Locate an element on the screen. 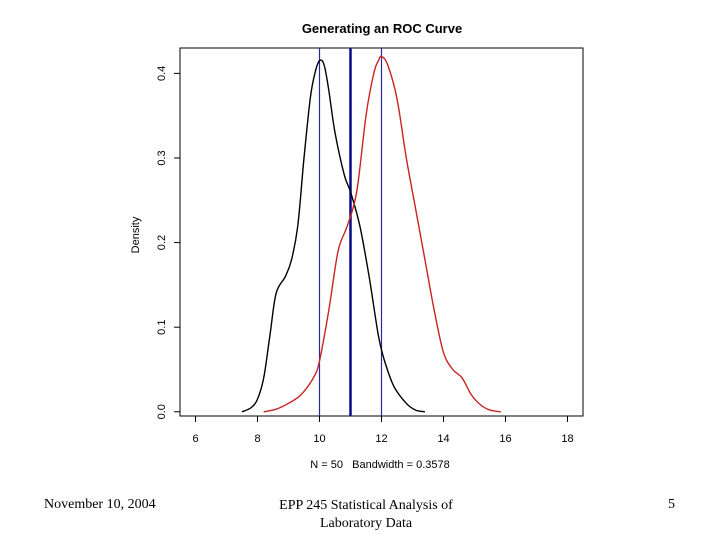 The image size is (720, 540). footer-course-line-2: Laboratory Data is located at coordinates (366, 523).